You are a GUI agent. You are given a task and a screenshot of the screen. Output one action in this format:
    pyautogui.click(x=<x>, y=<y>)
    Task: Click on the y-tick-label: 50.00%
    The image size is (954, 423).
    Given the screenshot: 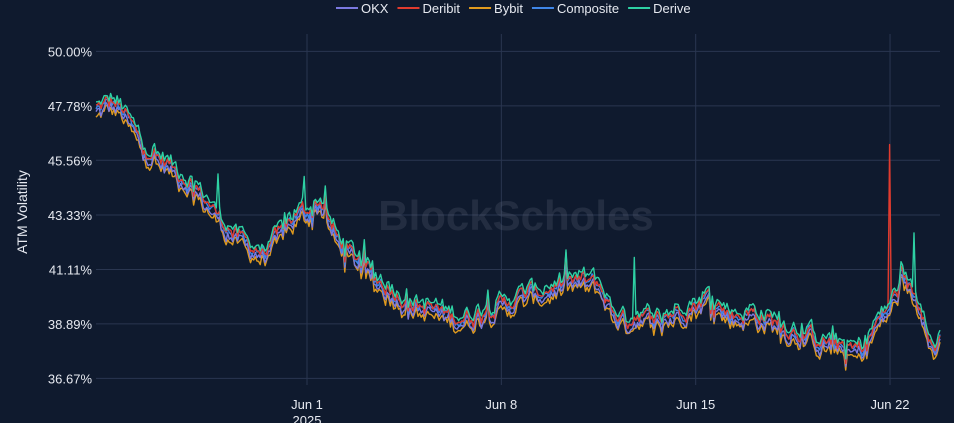 What is the action you would take?
    pyautogui.click(x=70, y=51)
    